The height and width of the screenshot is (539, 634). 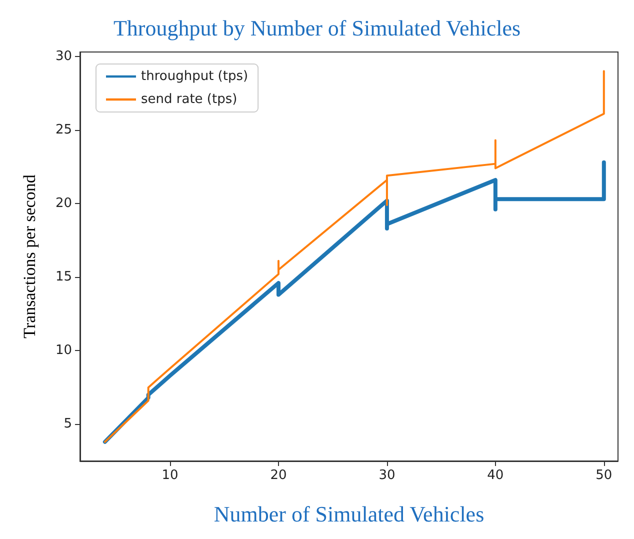 I want to click on x-tick-label: 20, so click(x=278, y=475).